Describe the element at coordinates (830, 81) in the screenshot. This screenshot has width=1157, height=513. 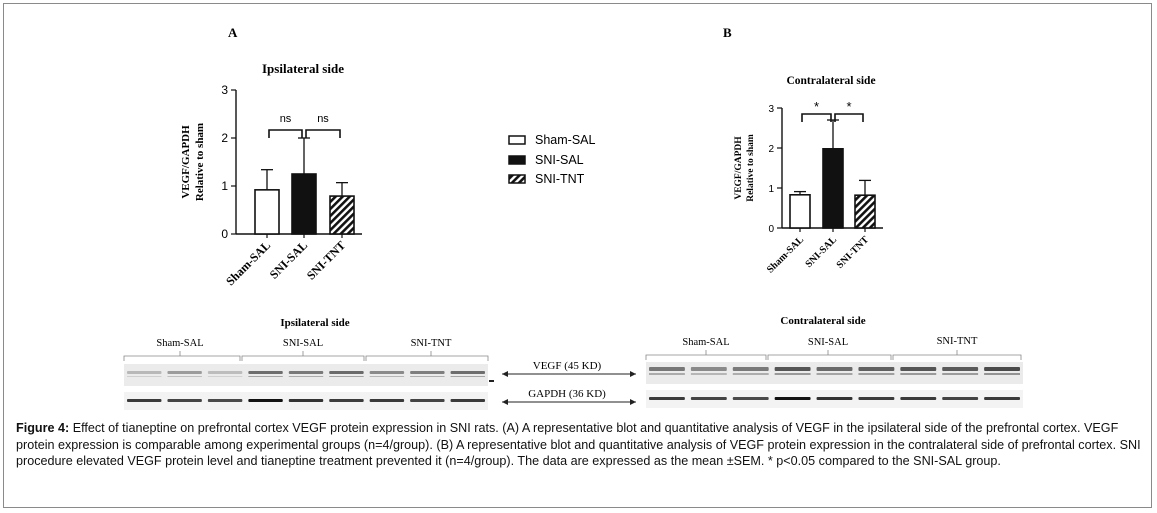
I see `chart-title: Contralateral side` at that location.